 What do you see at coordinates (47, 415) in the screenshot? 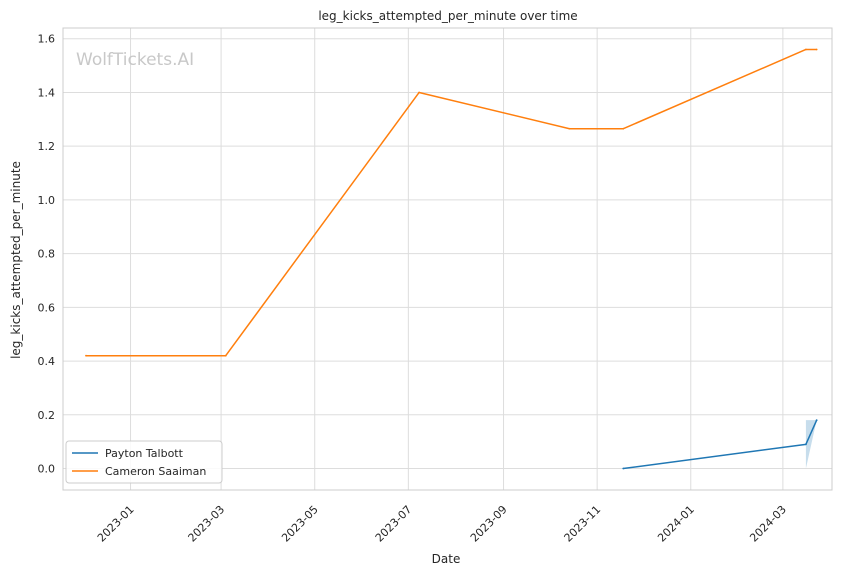
I see `y-tick-label: 0.2` at bounding box center [47, 415].